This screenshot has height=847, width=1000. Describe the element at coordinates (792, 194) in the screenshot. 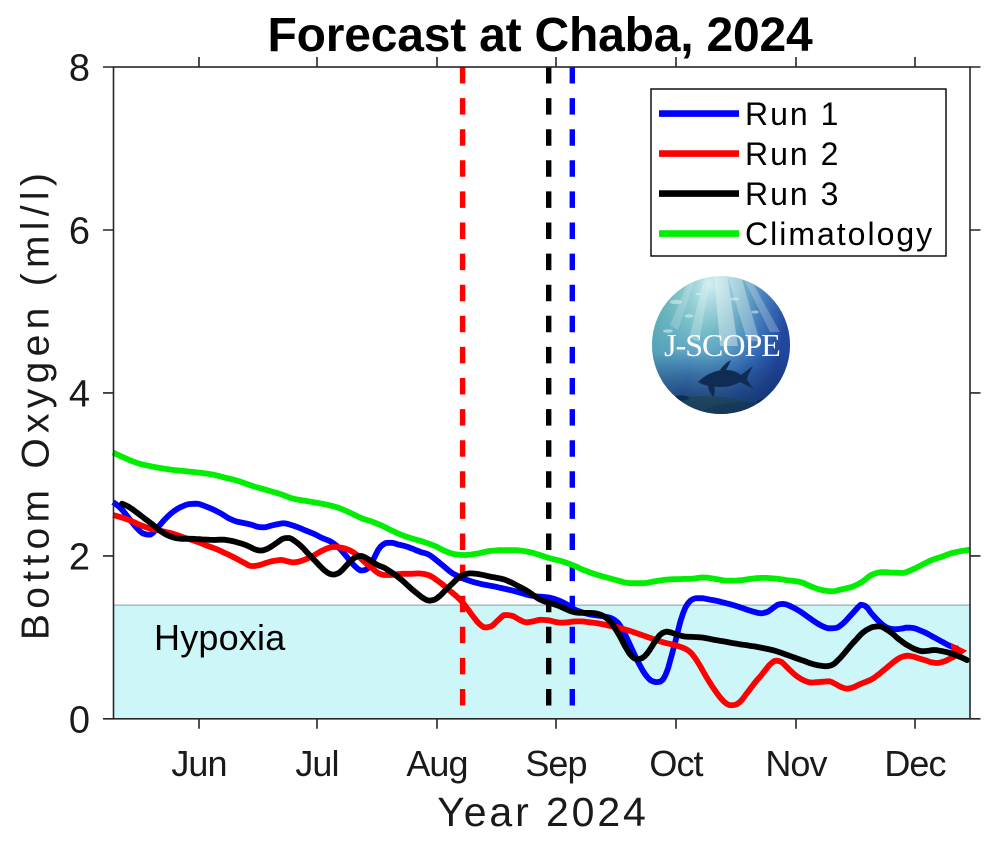

I see `svg-text: Run 3` at that location.